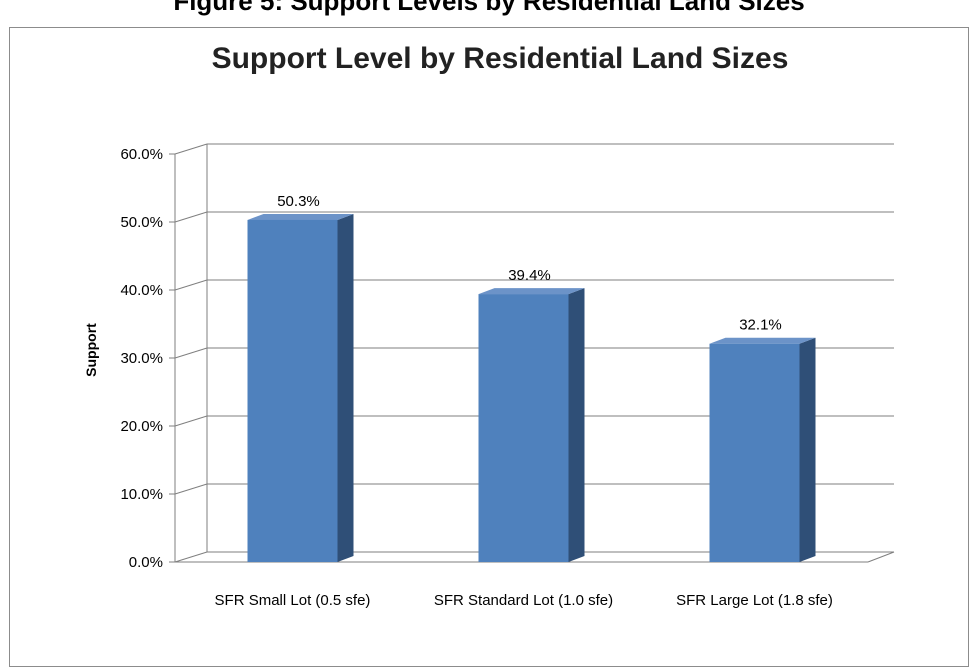 The width and height of the screenshot is (978, 668). Describe the element at coordinates (91, 350) in the screenshot. I see `y-axis-title: Support` at that location.